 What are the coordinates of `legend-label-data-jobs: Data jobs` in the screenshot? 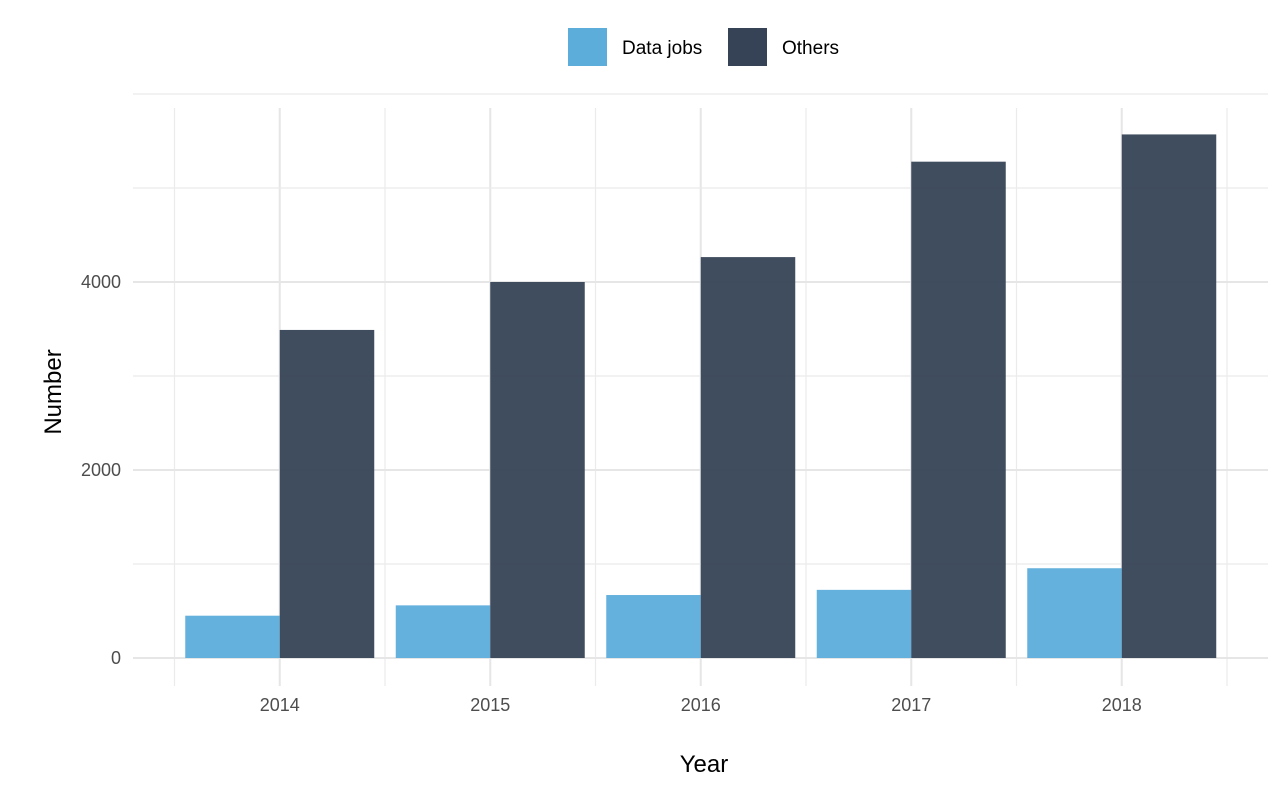 It's located at (662, 48).